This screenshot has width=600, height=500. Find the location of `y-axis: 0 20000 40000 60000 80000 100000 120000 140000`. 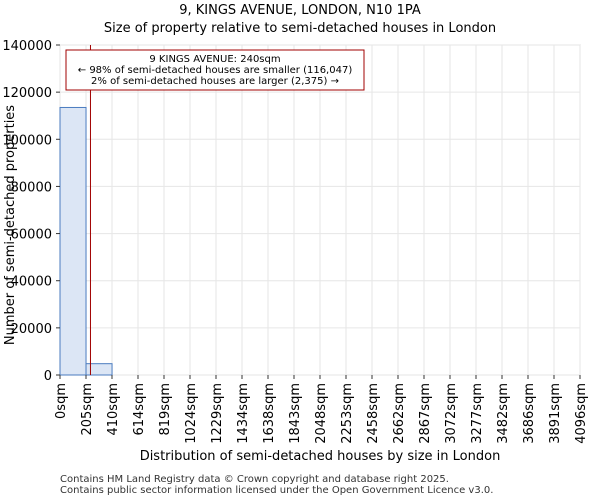

y-axis: 0 20000 40000 60000 80000 100000 120000 140000 is located at coordinates (31, 211).